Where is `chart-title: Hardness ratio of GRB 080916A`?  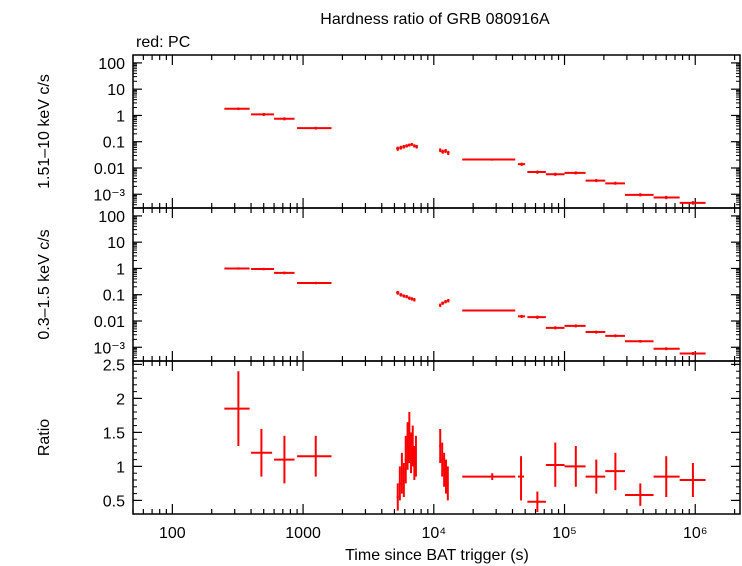
chart-title: Hardness ratio of GRB 080916A is located at coordinates (435, 19).